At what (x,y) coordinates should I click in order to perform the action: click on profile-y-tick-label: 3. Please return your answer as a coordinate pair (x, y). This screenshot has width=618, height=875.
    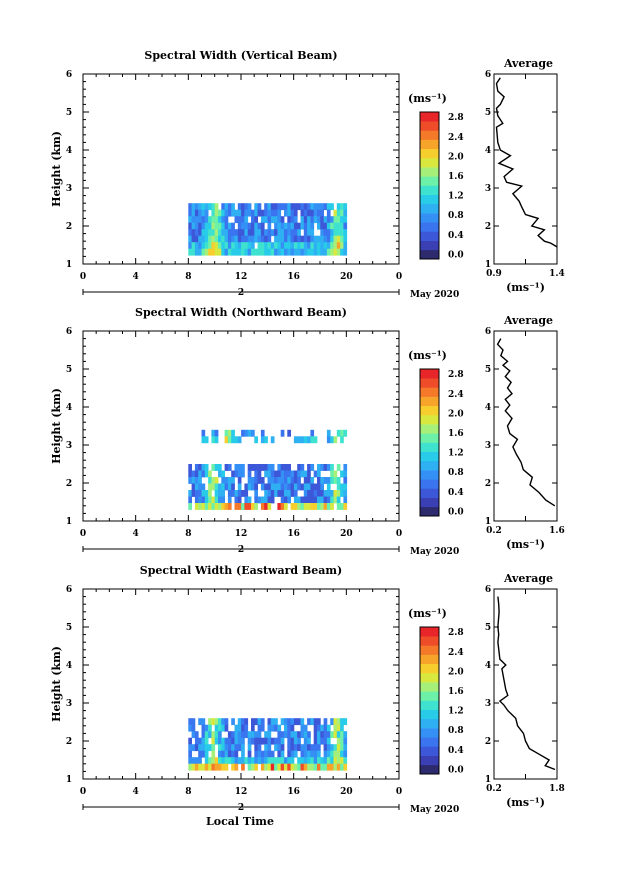
    Looking at the image, I should click on (488, 446).